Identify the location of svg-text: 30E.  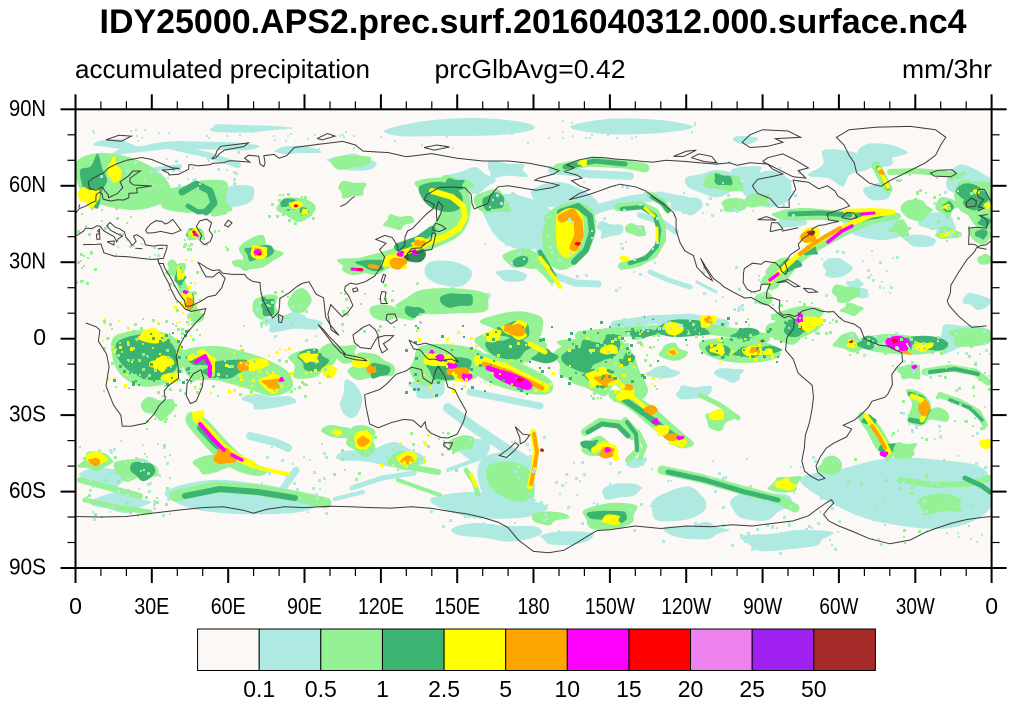
(151, 606).